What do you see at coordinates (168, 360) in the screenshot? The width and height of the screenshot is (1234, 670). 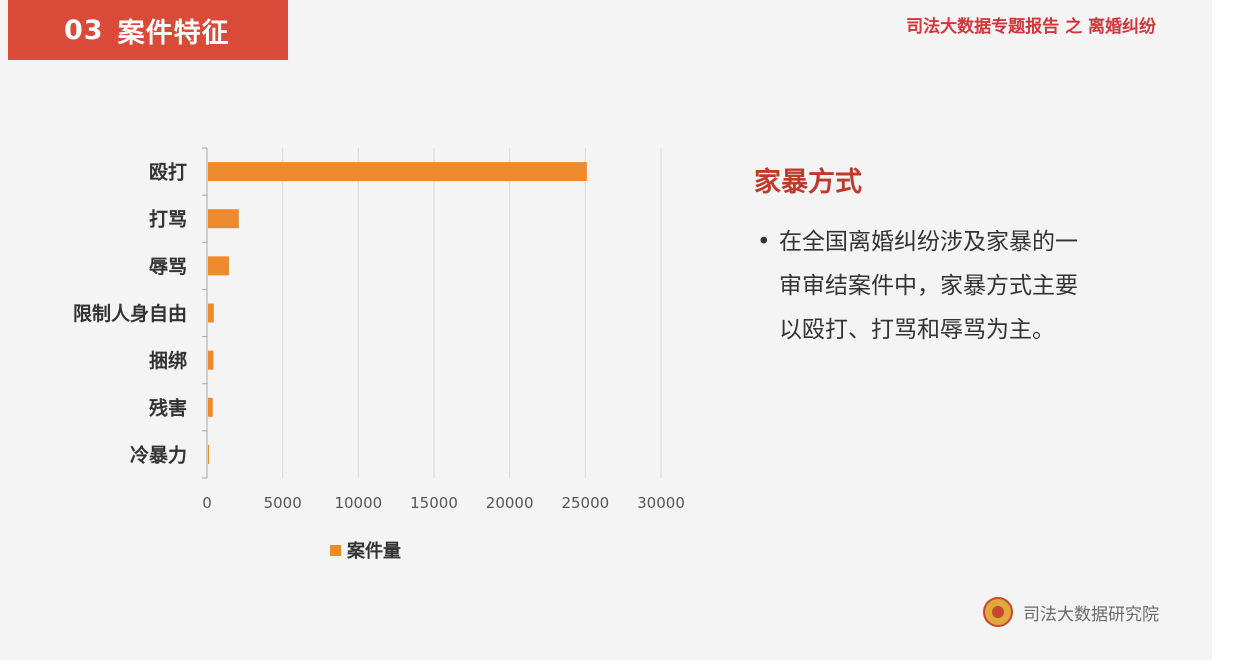 I see `category-label: 捆绑` at bounding box center [168, 360].